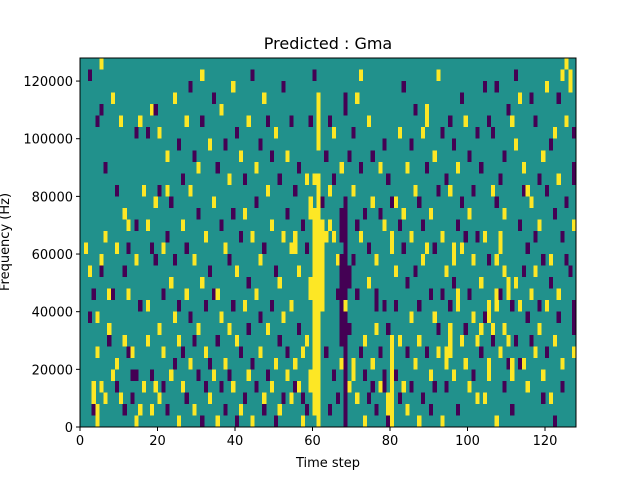 This screenshot has height=480, width=640. What do you see at coordinates (80, 441) in the screenshot?
I see `x-tick-label: 0` at bounding box center [80, 441].